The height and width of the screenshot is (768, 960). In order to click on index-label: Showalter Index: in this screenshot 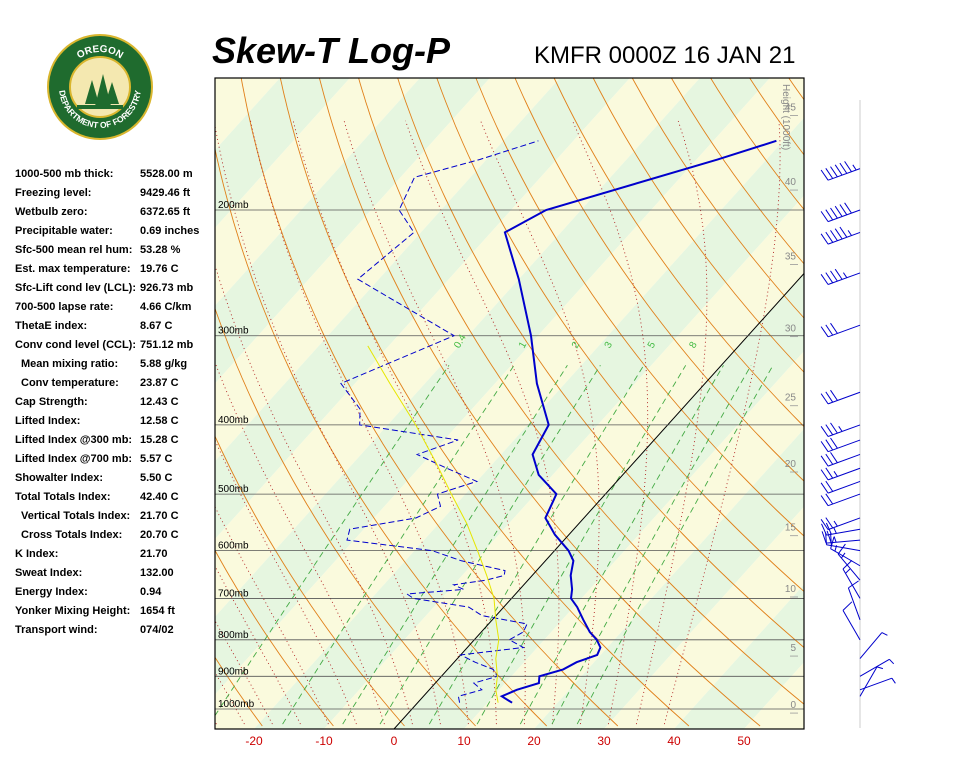, I will do `click(59, 478)`.